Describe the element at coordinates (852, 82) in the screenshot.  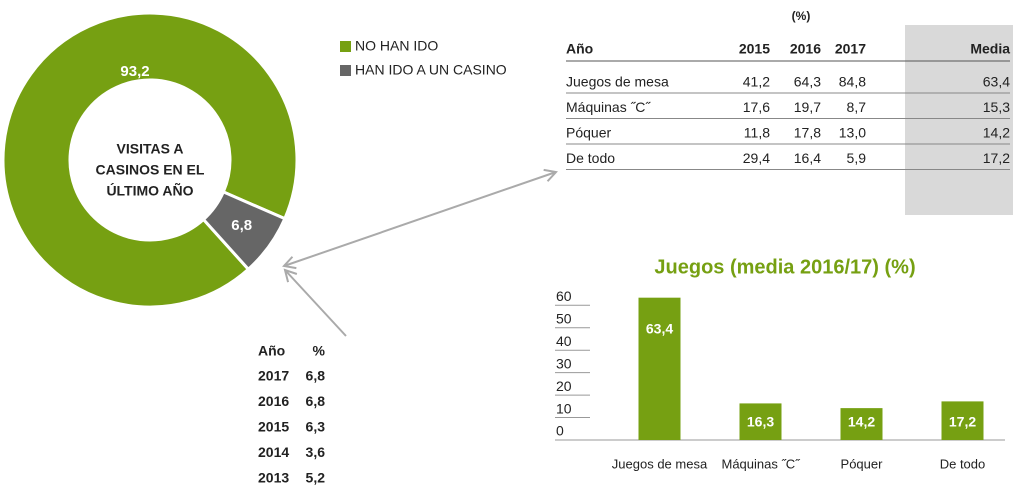
I see `table-cell: 84,8` at that location.